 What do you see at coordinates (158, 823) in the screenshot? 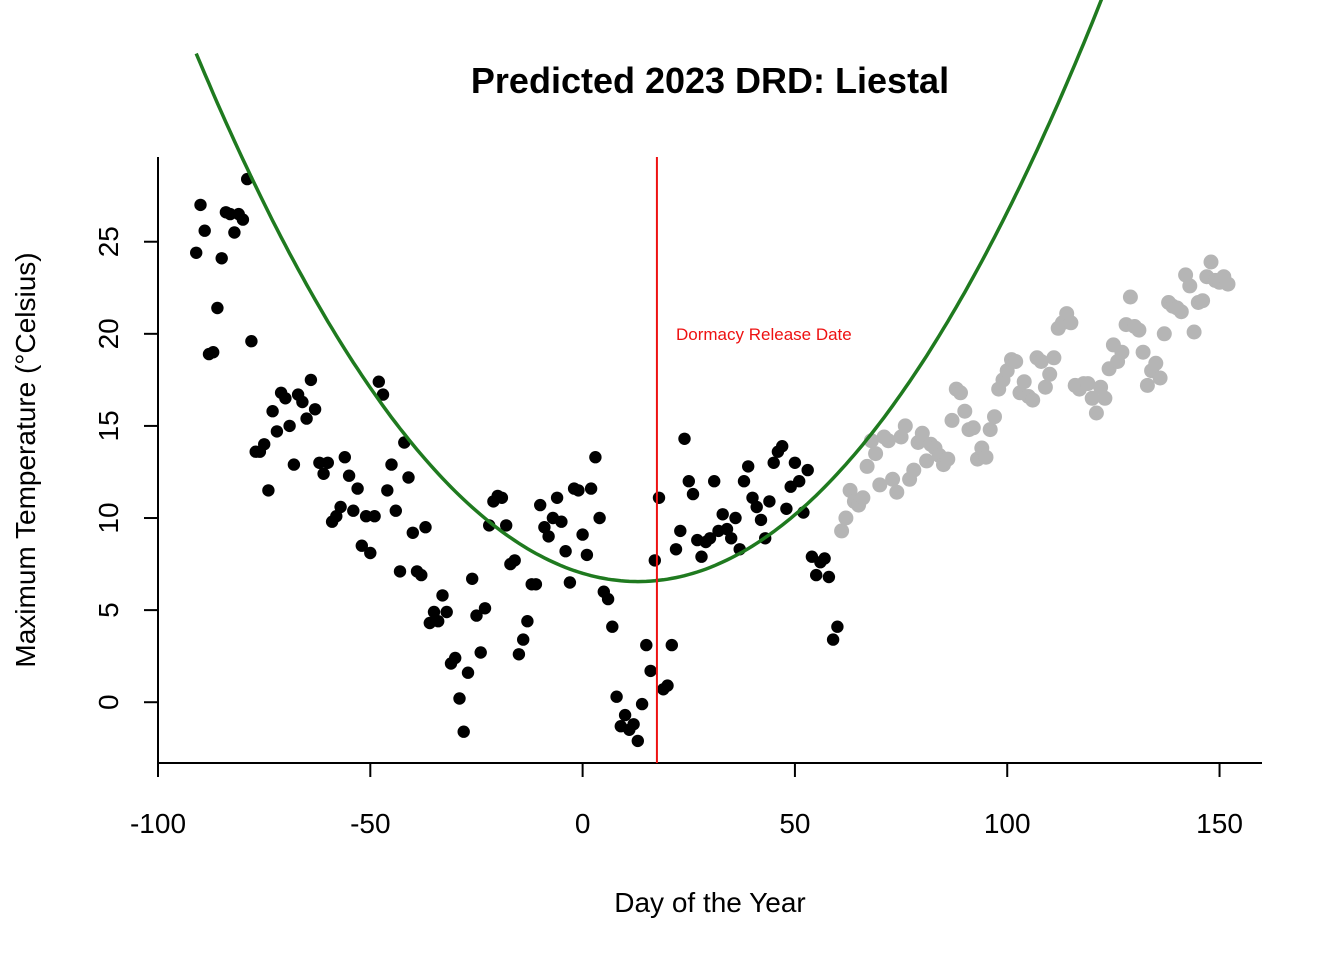
I see `x-tick-label: -100` at bounding box center [158, 823].